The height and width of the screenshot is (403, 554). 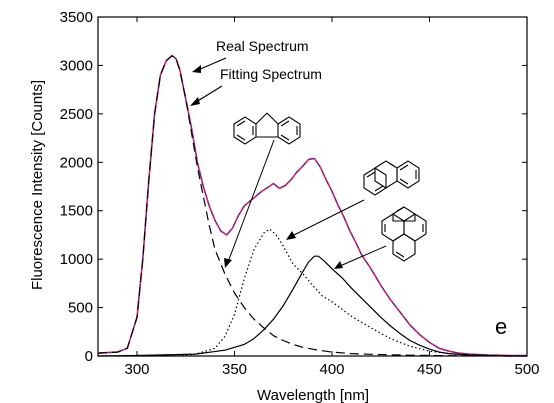 What do you see at coordinates (313, 395) in the screenshot?
I see `x-axis-label: Wavelength [nm]` at bounding box center [313, 395].